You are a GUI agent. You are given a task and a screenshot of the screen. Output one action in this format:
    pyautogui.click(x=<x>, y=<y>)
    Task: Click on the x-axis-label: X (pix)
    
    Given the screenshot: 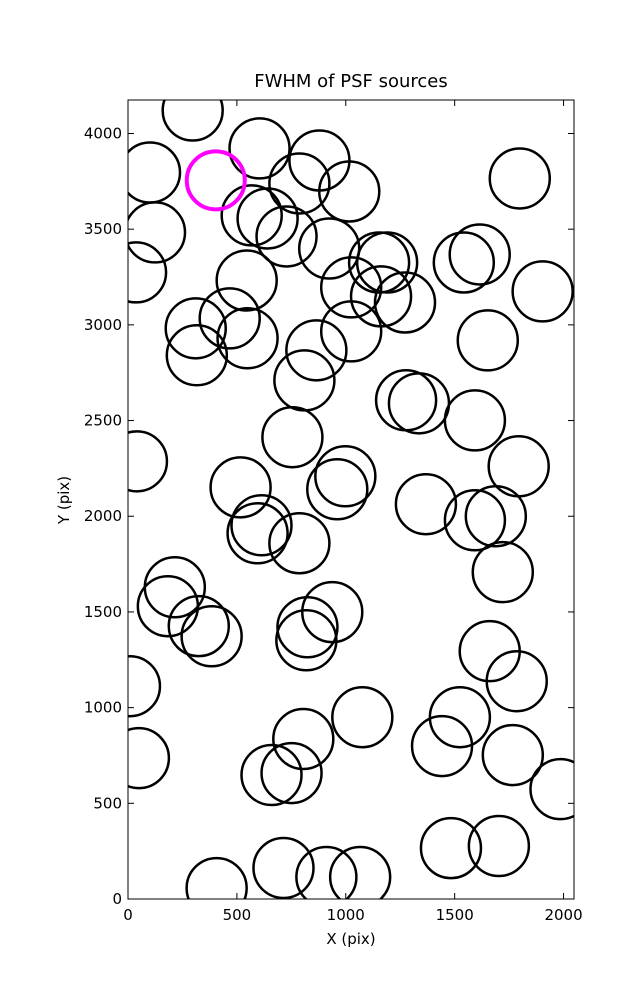 What is the action you would take?
    pyautogui.click(x=350, y=939)
    